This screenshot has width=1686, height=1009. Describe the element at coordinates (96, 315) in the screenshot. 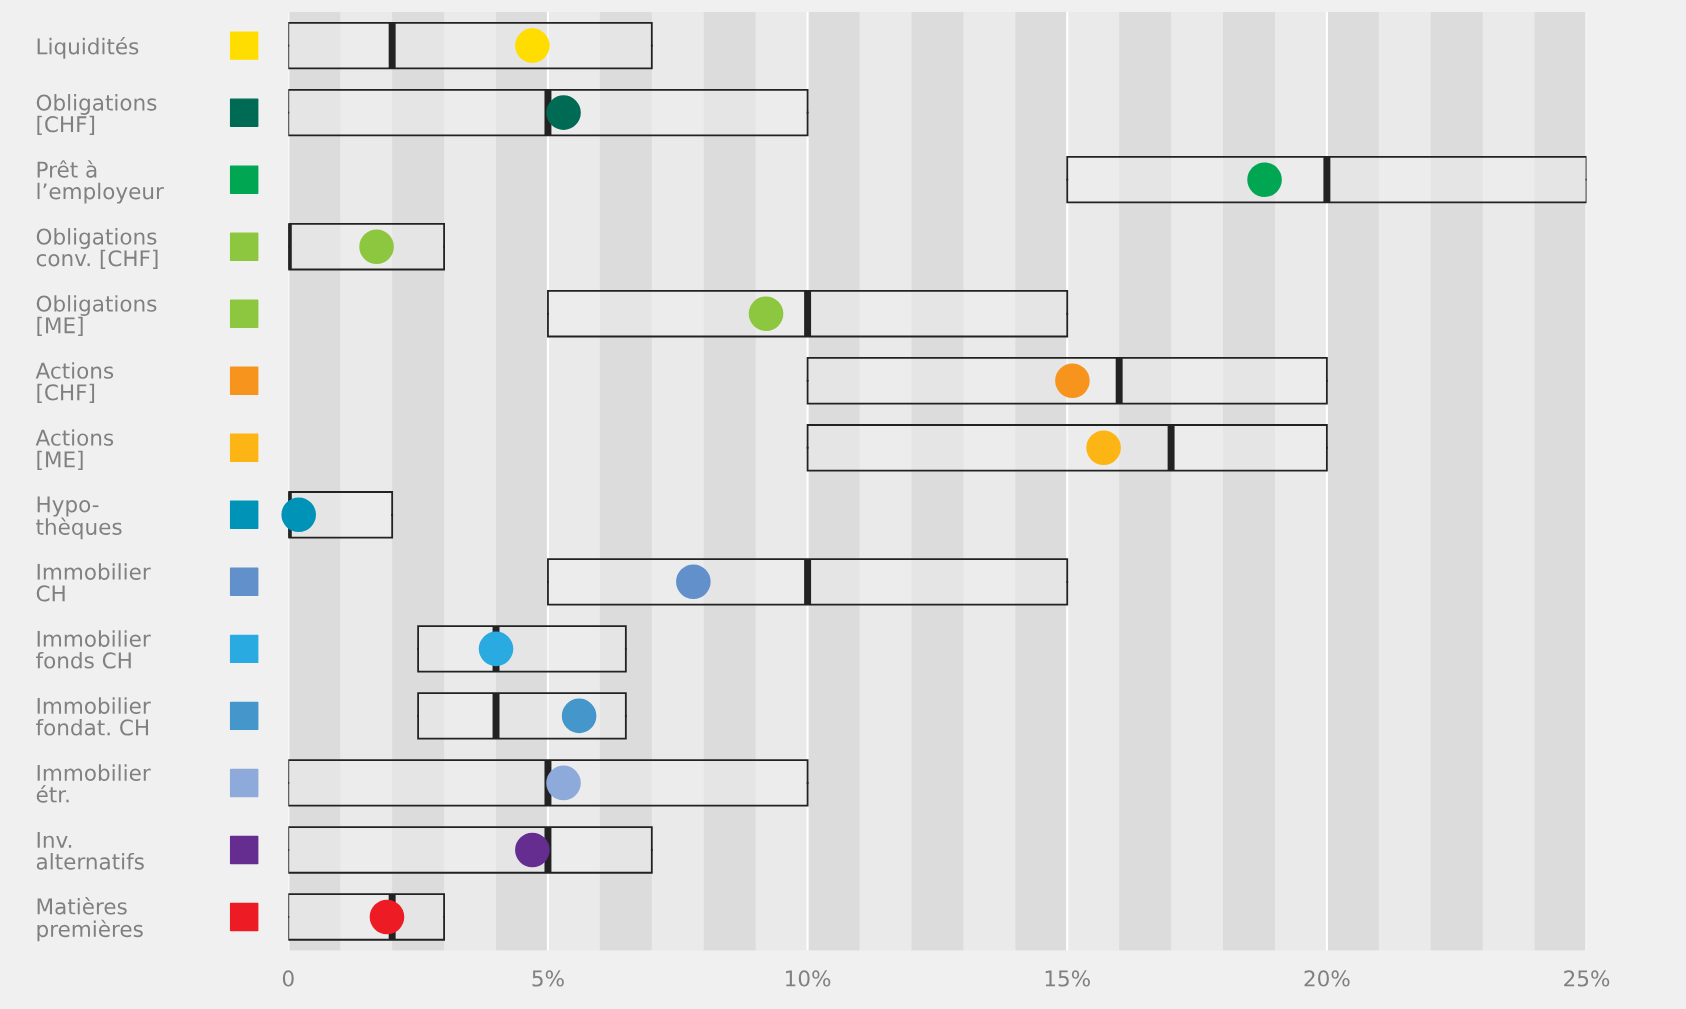

I see `y-tick-label: Obligations [ME]` at that location.